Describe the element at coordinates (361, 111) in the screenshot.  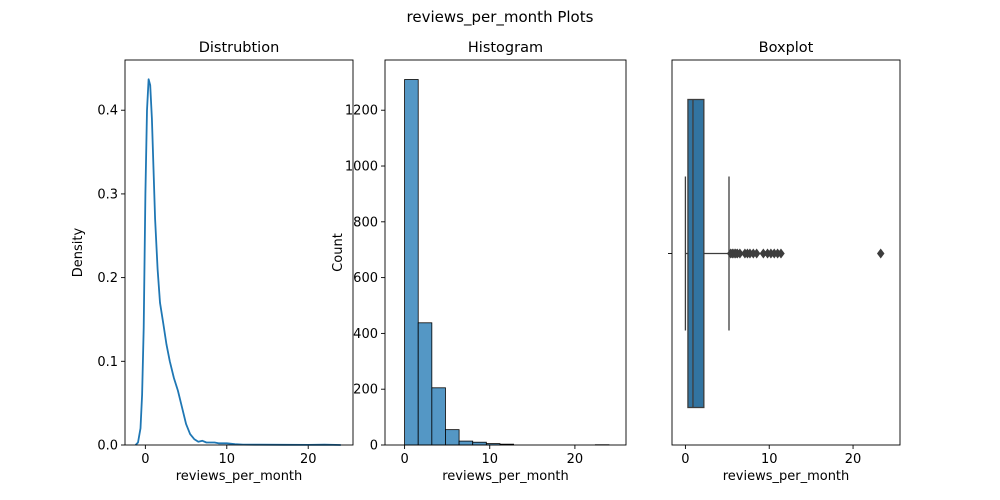
I see `y-tick-label: 1200` at that location.